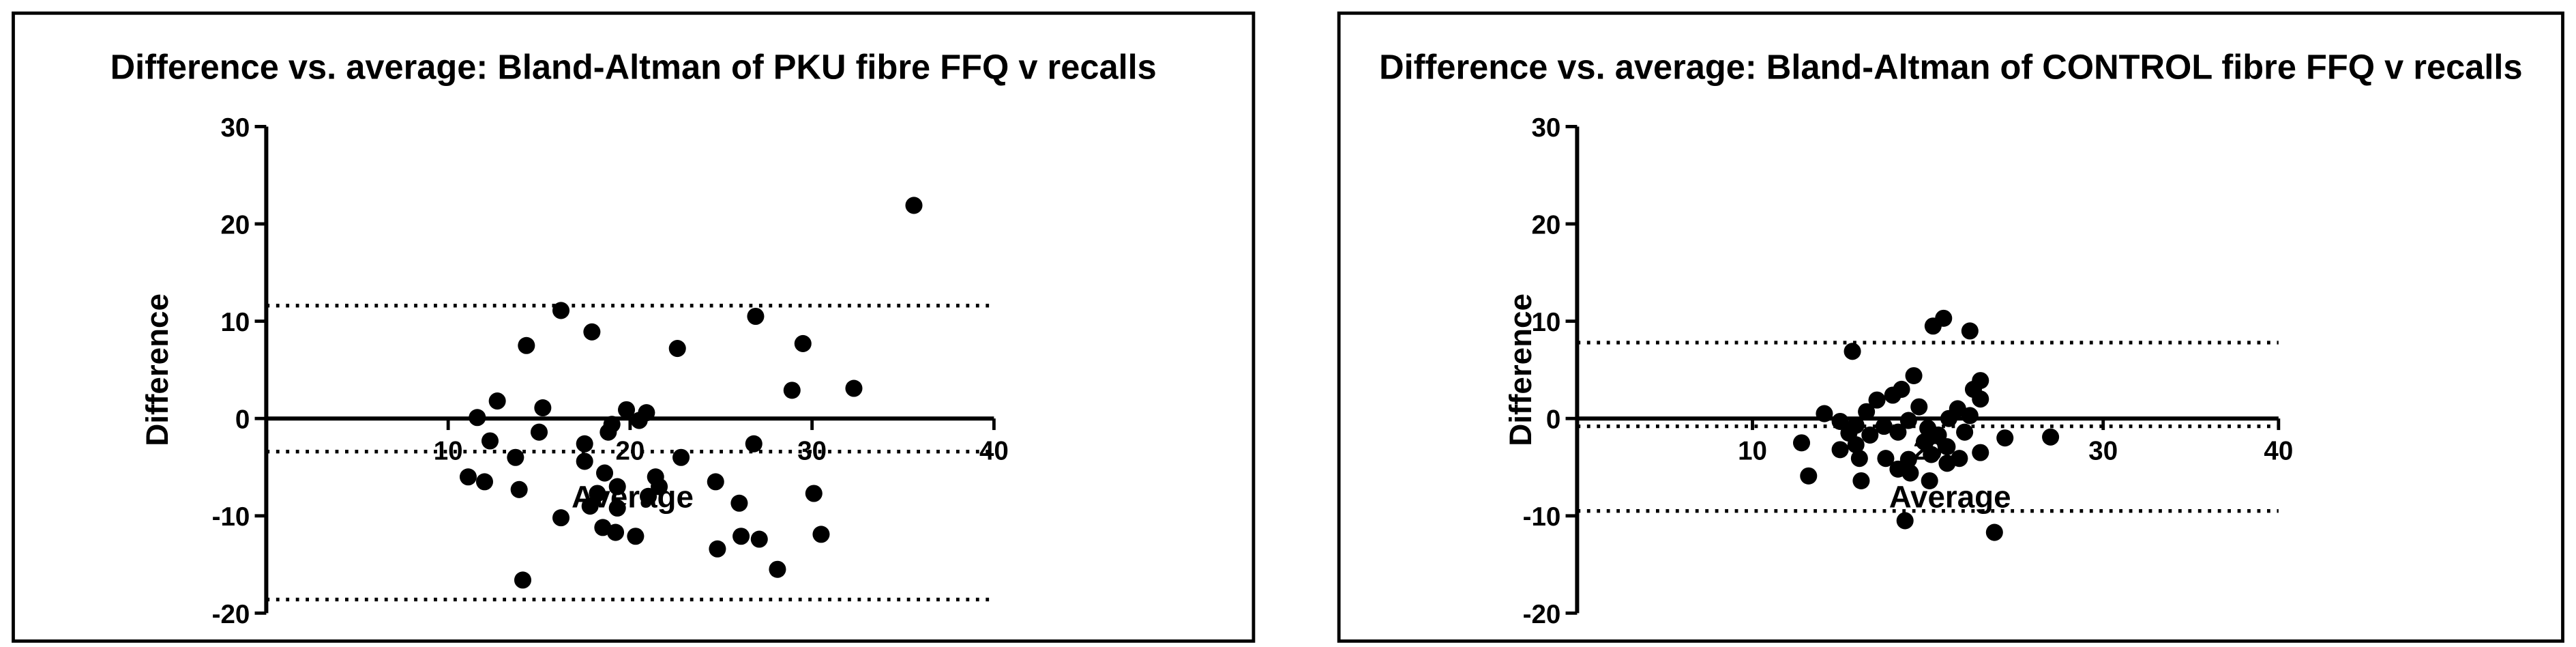 The image size is (2576, 647). Describe the element at coordinates (1950, 497) in the screenshot. I see `x-axis-label: Average` at that location.